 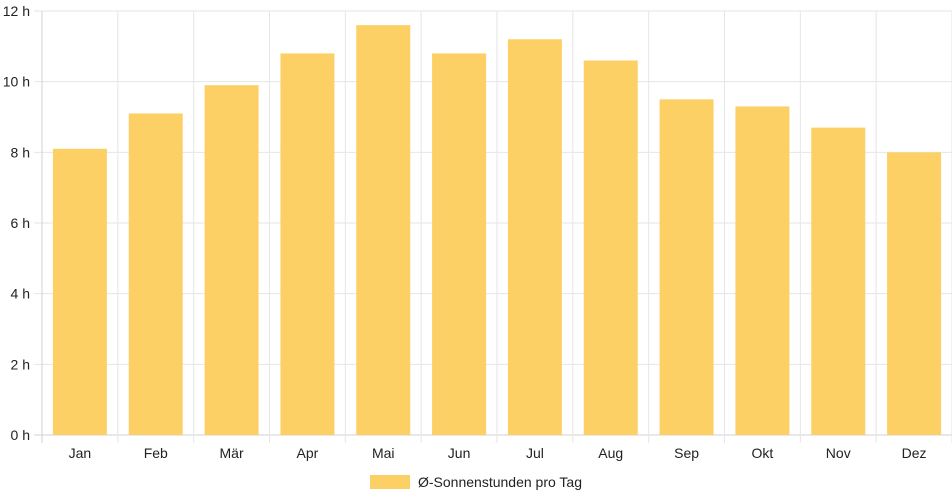 I want to click on x-tick-label: Apr, so click(x=308, y=453).